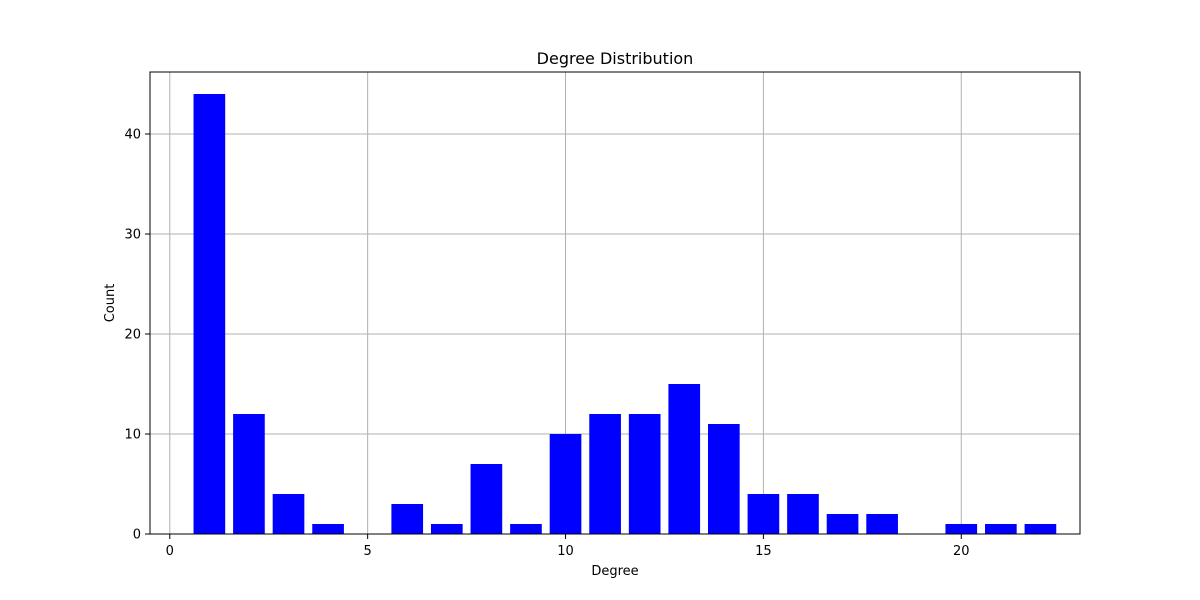 This screenshot has width=1200, height=600. I want to click on y-axis-label: Count, so click(110, 303).